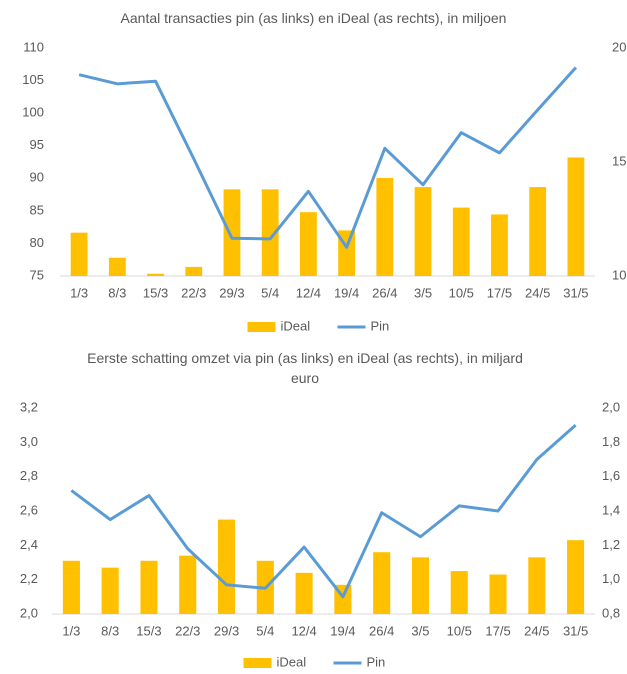 The width and height of the screenshot is (627, 674). What do you see at coordinates (29, 406) in the screenshot?
I see `y-tick-label: 3,2` at bounding box center [29, 406].